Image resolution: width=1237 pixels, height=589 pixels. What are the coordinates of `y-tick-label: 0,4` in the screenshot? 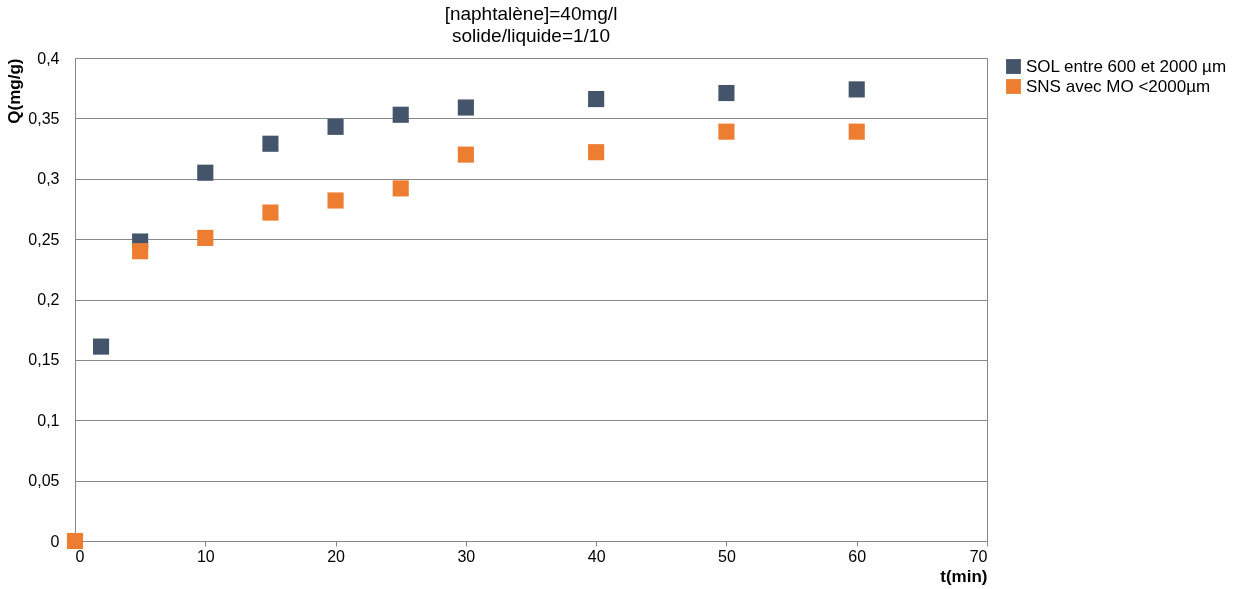 It's located at (48, 58).